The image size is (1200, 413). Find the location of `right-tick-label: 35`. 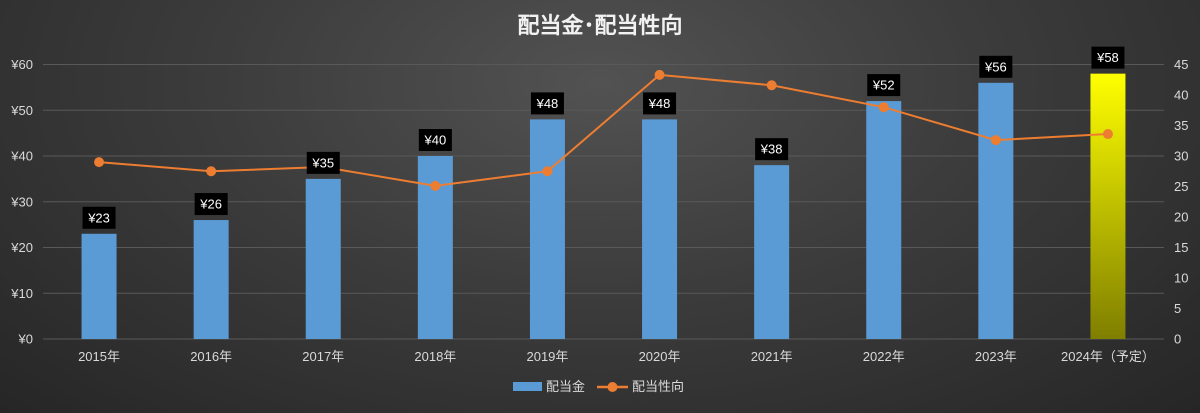

right-tick-label: 35 is located at coordinates (1181, 125).